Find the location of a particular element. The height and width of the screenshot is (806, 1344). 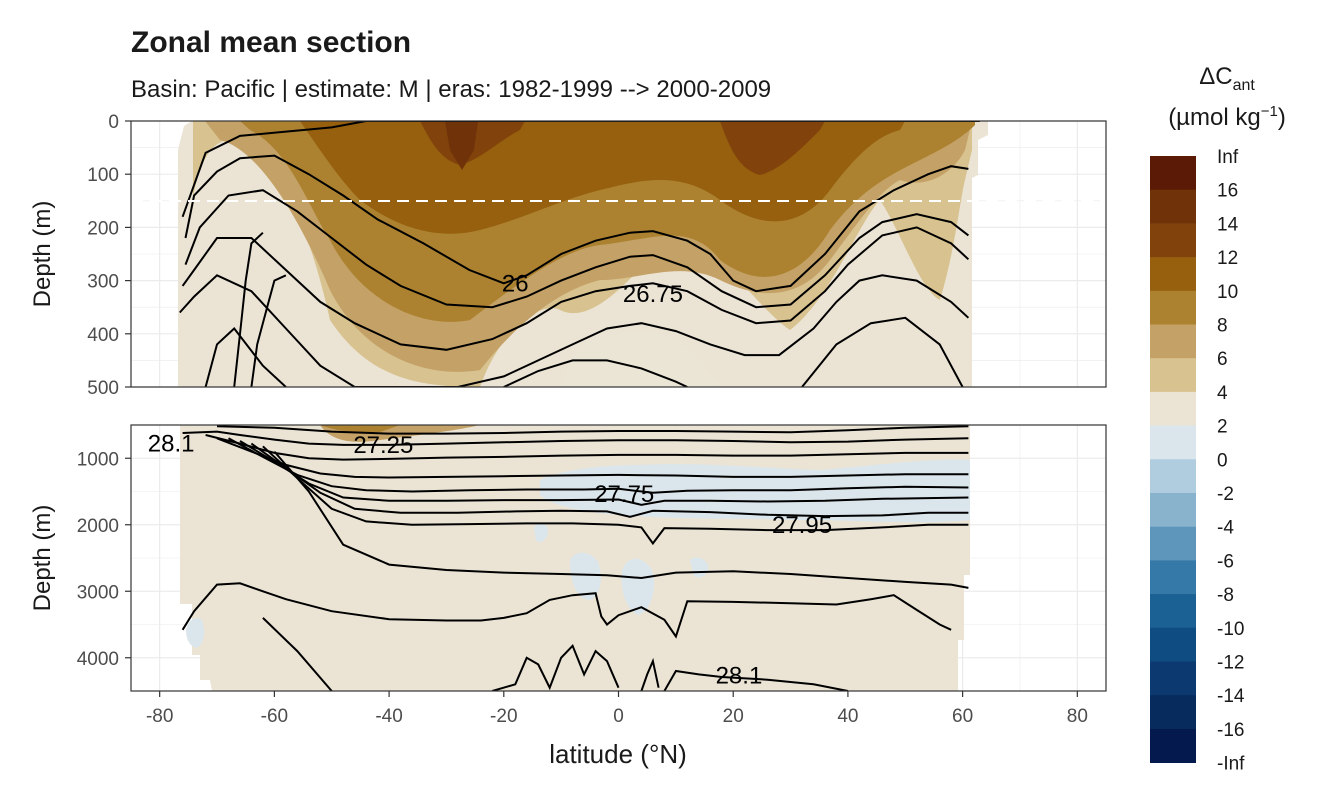

legend-label: 4 is located at coordinates (1222, 393).